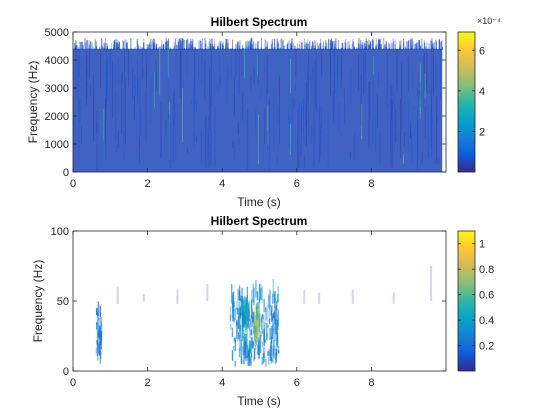 Image resolution: width=560 pixels, height=420 pixels. I want to click on spectrum-band, so click(304, 296).